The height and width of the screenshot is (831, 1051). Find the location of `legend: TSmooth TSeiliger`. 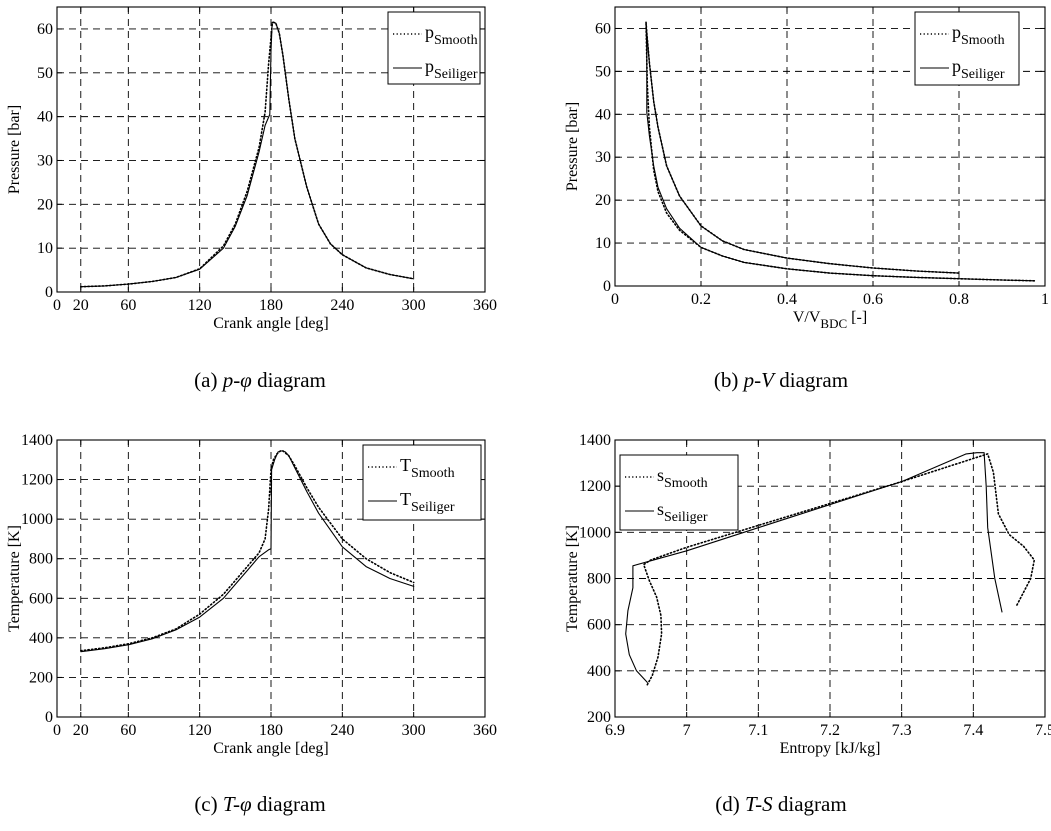

legend: TSmooth TSeiliger is located at coordinates (422, 482).